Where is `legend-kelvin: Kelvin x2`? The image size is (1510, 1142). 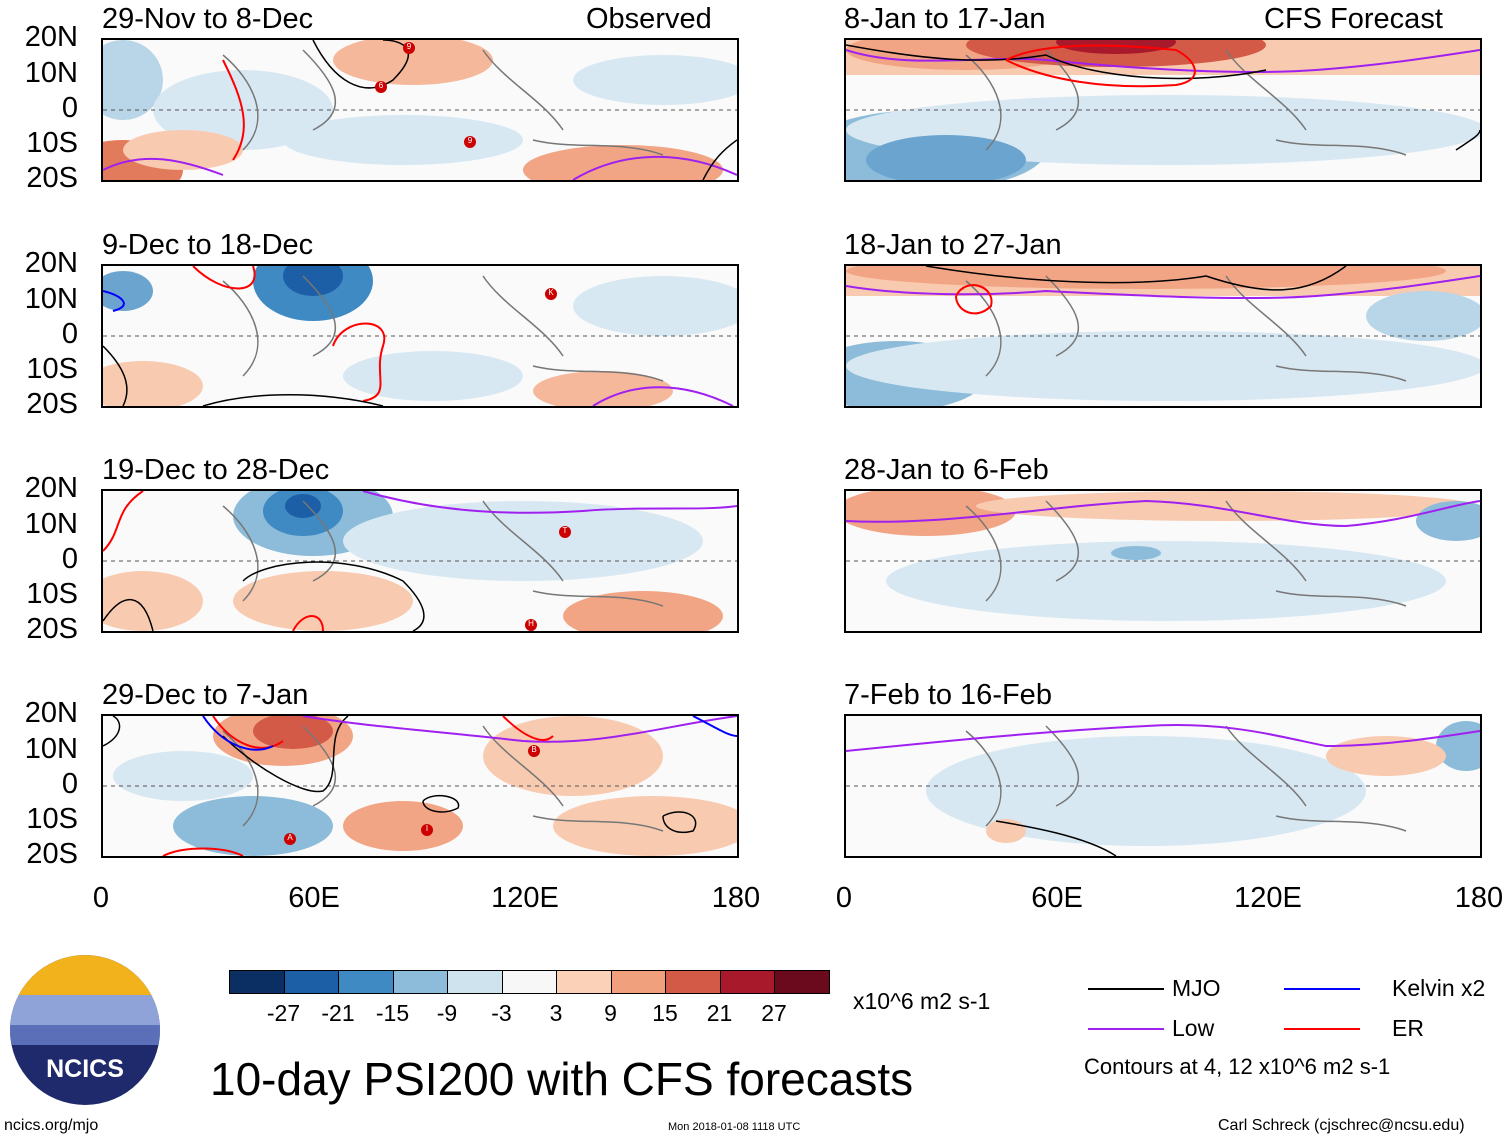 legend-kelvin: Kelvin x2 is located at coordinates (1439, 988).